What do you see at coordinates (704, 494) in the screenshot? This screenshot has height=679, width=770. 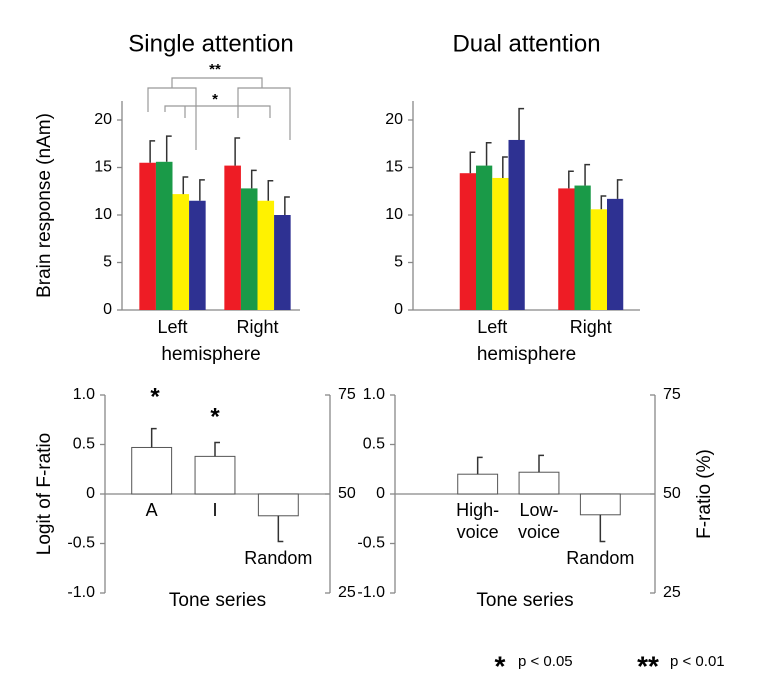 I see `y2-axis-label: F-ratio (%)` at bounding box center [704, 494].